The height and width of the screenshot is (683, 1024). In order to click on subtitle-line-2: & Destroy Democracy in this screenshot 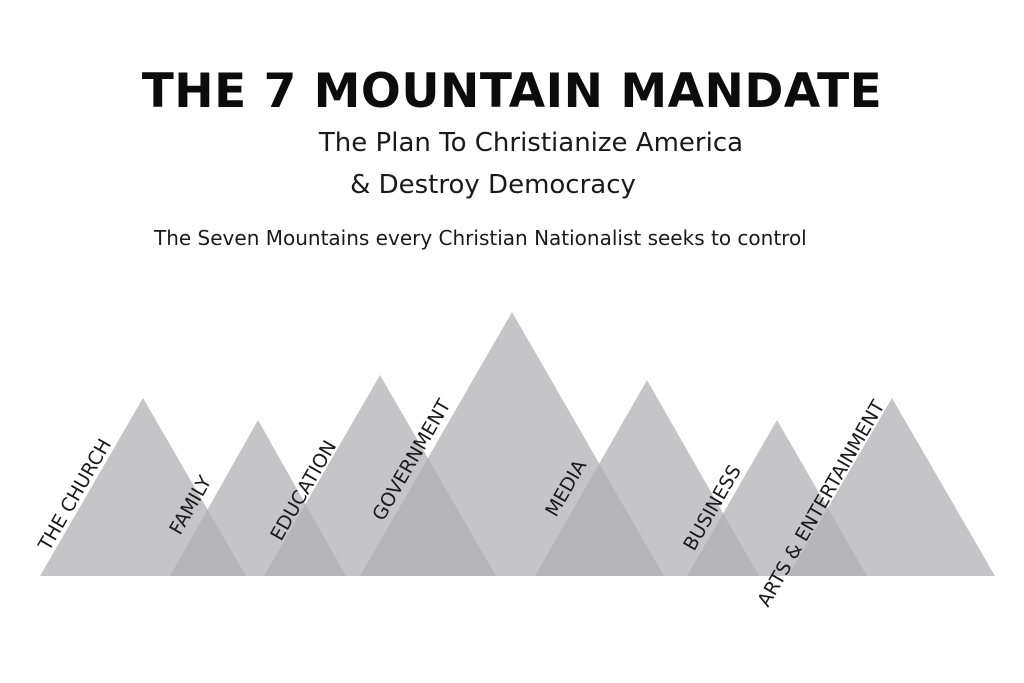, I will do `click(493, 185)`.